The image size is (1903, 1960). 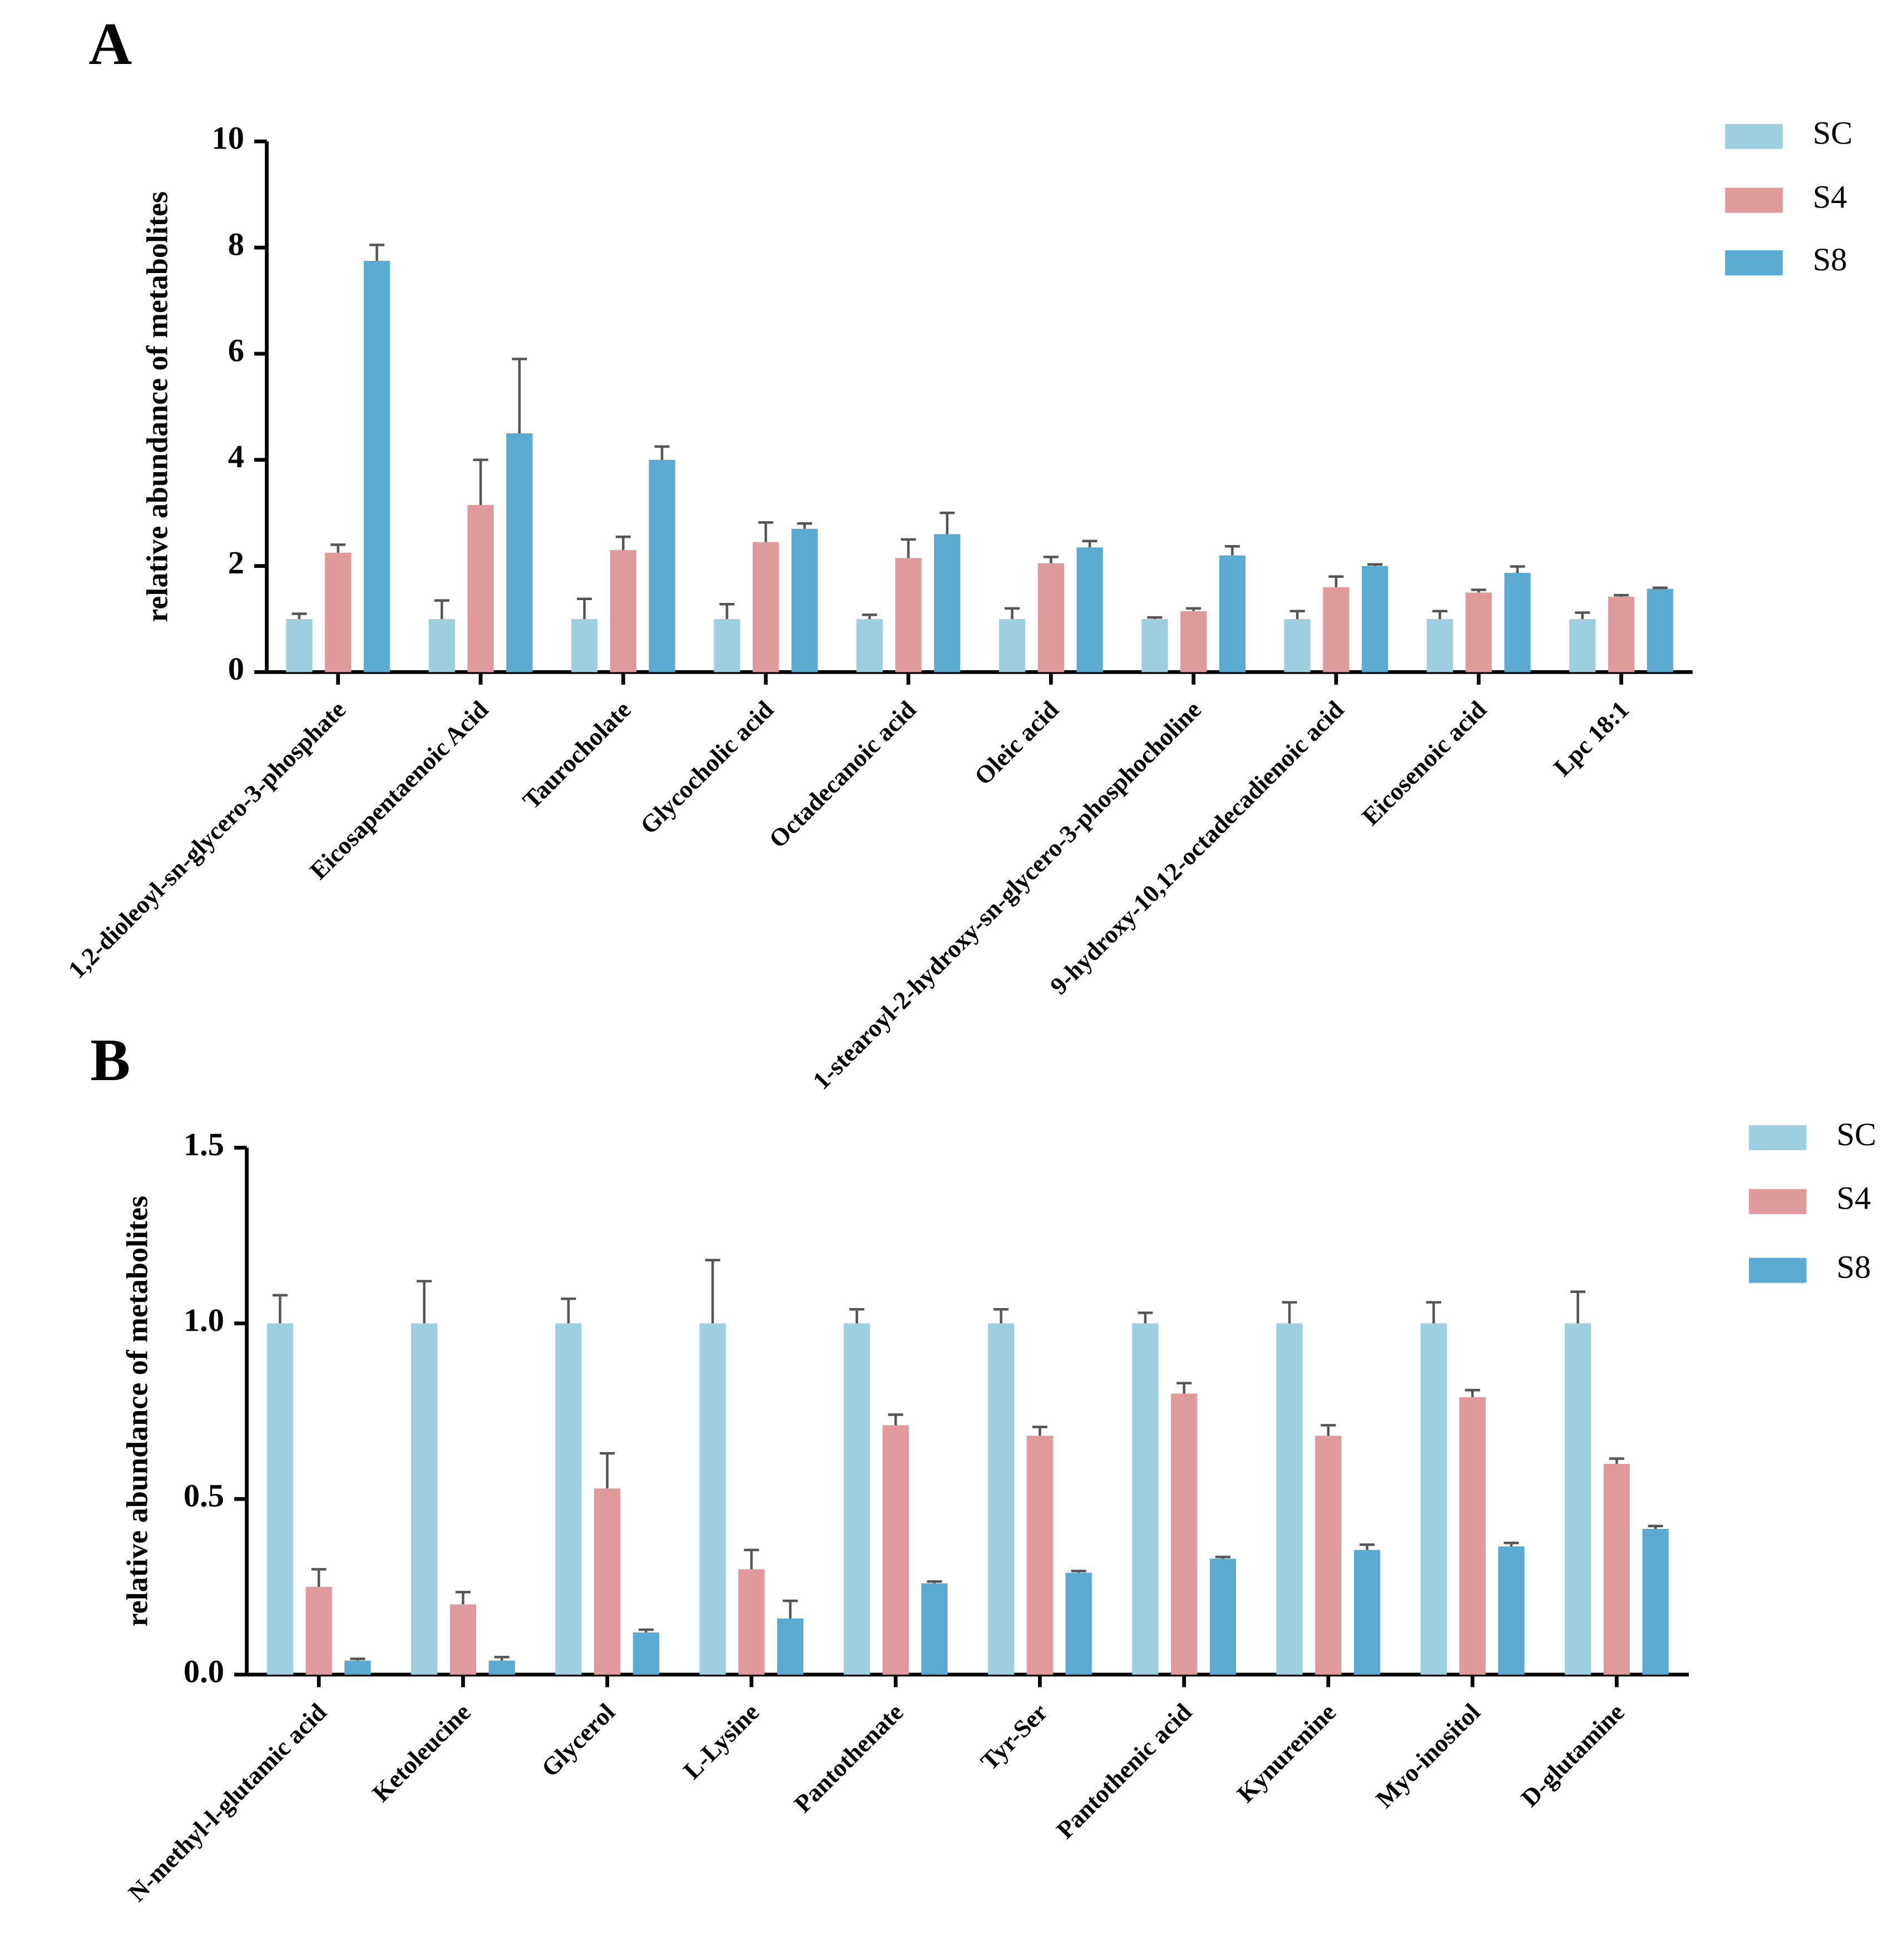 What do you see at coordinates (1853, 1198) in the screenshot?
I see `legend-label: S4` at bounding box center [1853, 1198].